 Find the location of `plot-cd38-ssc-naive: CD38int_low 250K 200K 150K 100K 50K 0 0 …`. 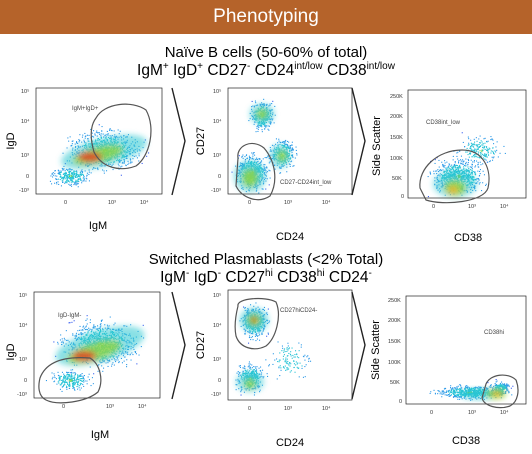

plot-cd38-ssc-naive: CD38int_low 250K 200K 150K 100K 50K 0 0 … is located at coordinates (449, 166).